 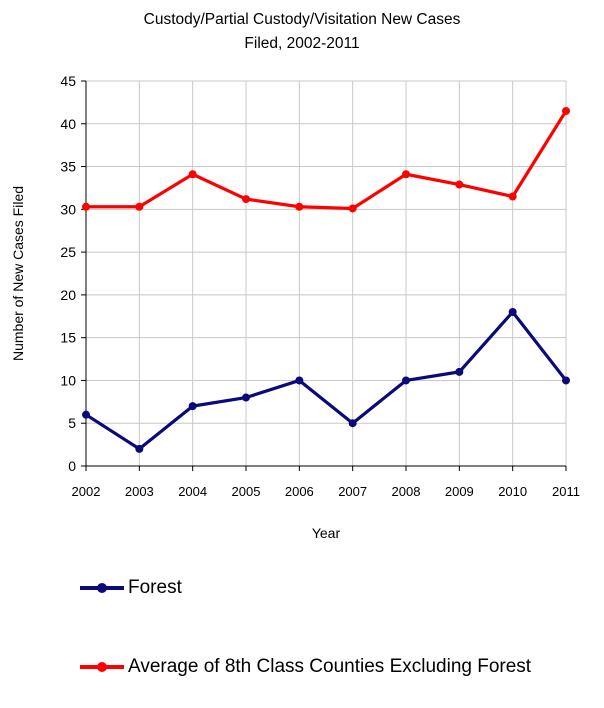 What do you see at coordinates (406, 491) in the screenshot?
I see `x-tick-label: 2008` at bounding box center [406, 491].